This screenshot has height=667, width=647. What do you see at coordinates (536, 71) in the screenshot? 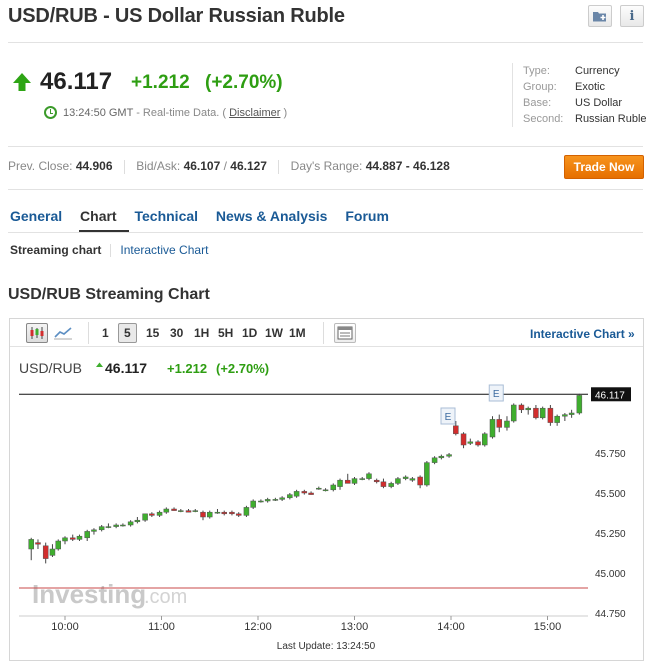
I see `info-key: Type:` at bounding box center [536, 71].